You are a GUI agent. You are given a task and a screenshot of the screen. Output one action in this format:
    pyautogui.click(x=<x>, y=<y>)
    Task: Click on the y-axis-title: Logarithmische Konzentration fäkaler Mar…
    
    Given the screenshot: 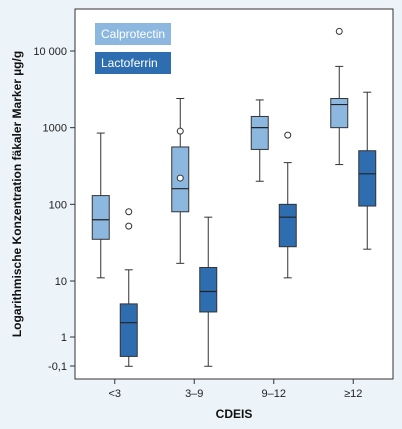 What is the action you would take?
    pyautogui.click(x=17, y=194)
    